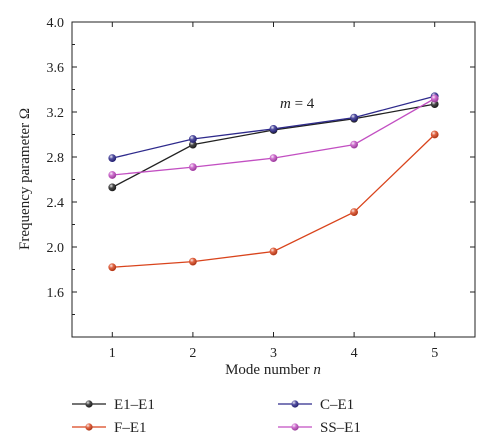 Image resolution: width=500 pixels, height=446 pixels. What do you see at coordinates (340, 428) in the screenshot?
I see `legend-label: SS–E1` at bounding box center [340, 428].